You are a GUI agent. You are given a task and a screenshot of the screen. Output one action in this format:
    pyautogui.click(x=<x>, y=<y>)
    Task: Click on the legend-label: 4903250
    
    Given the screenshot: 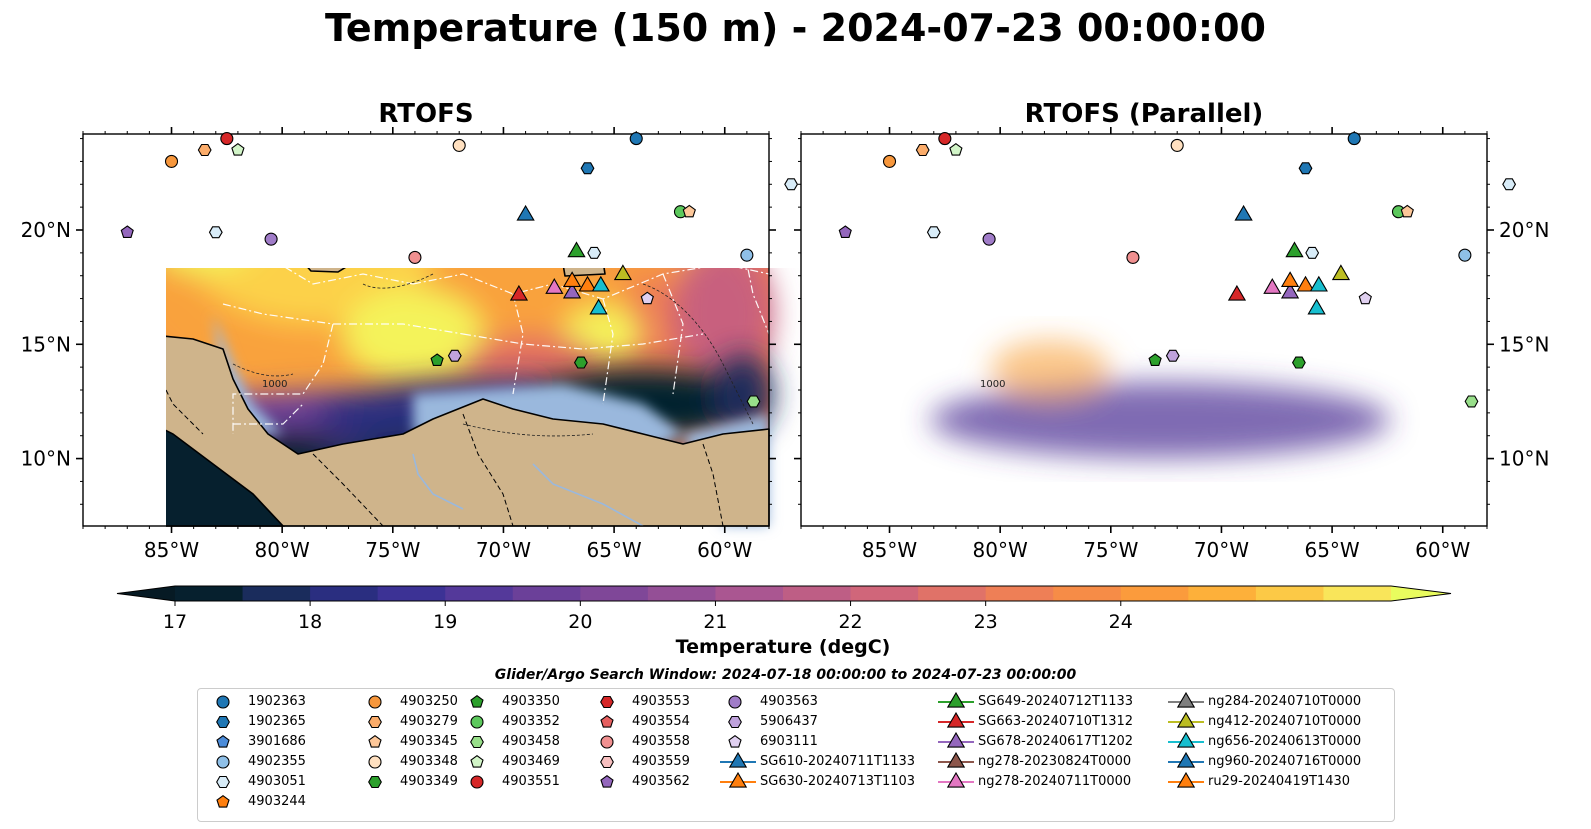 What is the action you would take?
    pyautogui.click(x=429, y=701)
    